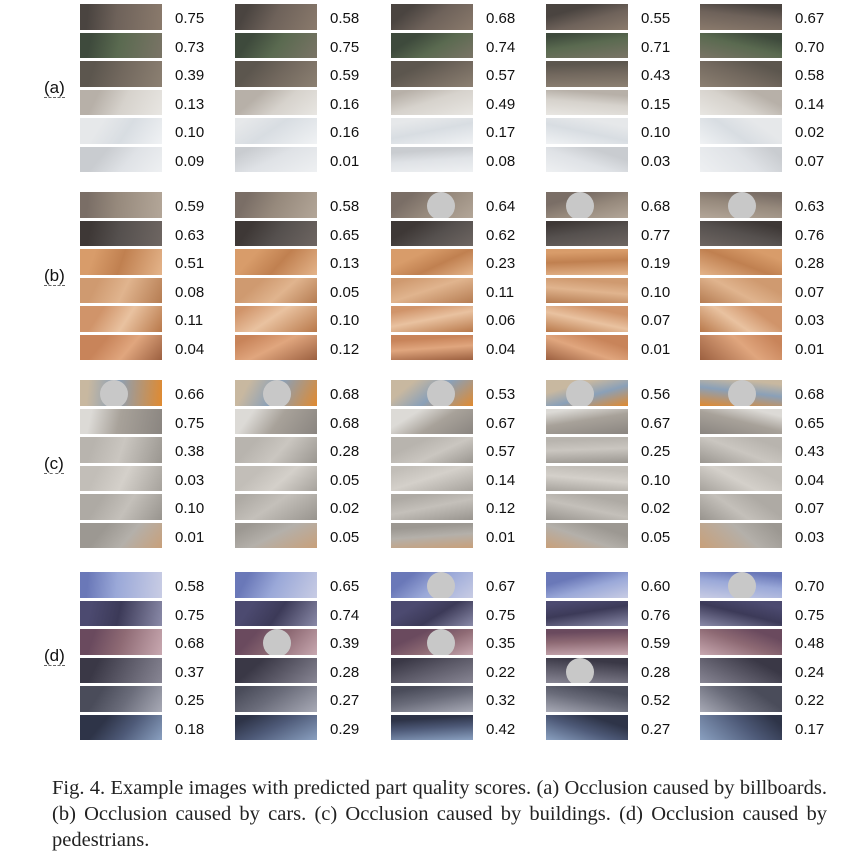 The height and width of the screenshot is (863, 862). What do you see at coordinates (810, 643) in the screenshot?
I see `part-quality-score: 0.48` at bounding box center [810, 643].